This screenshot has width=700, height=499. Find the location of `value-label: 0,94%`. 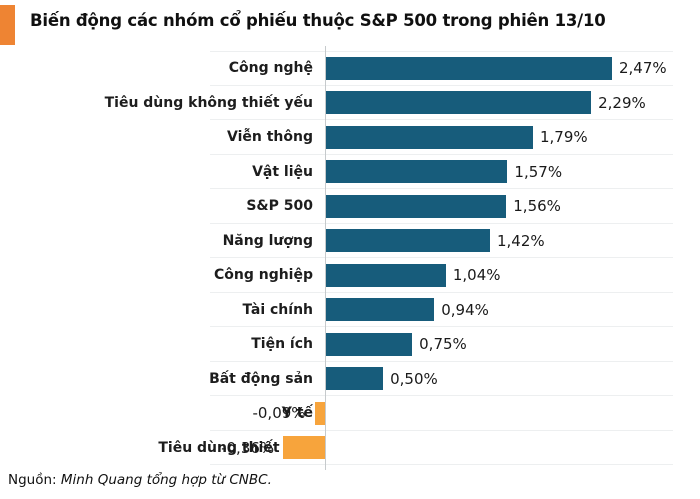

value-label: 0,94% is located at coordinates (465, 309).